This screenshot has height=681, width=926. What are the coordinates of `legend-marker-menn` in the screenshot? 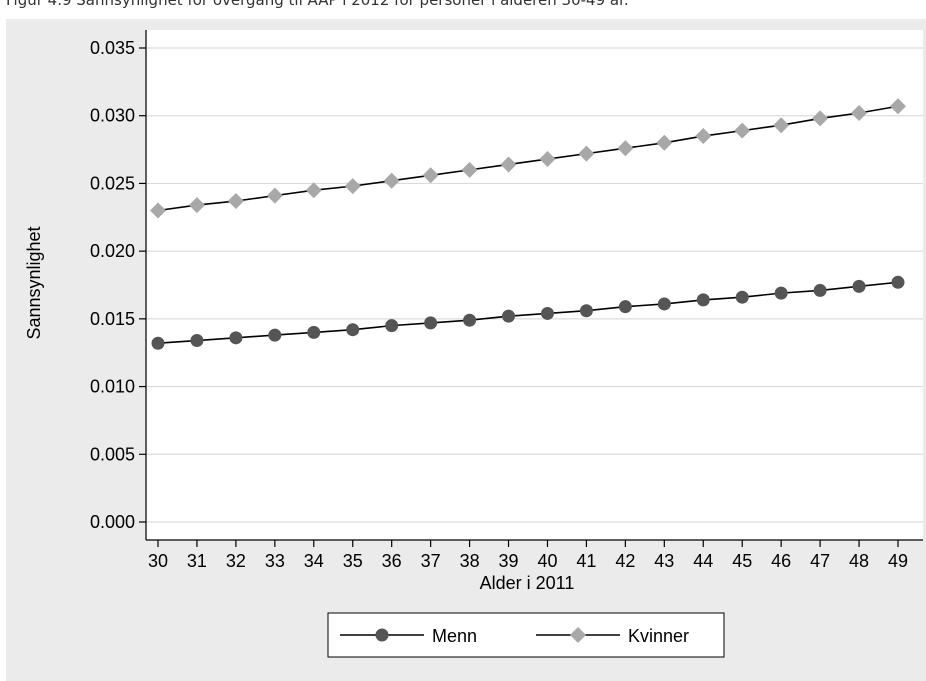 It's located at (382, 635).